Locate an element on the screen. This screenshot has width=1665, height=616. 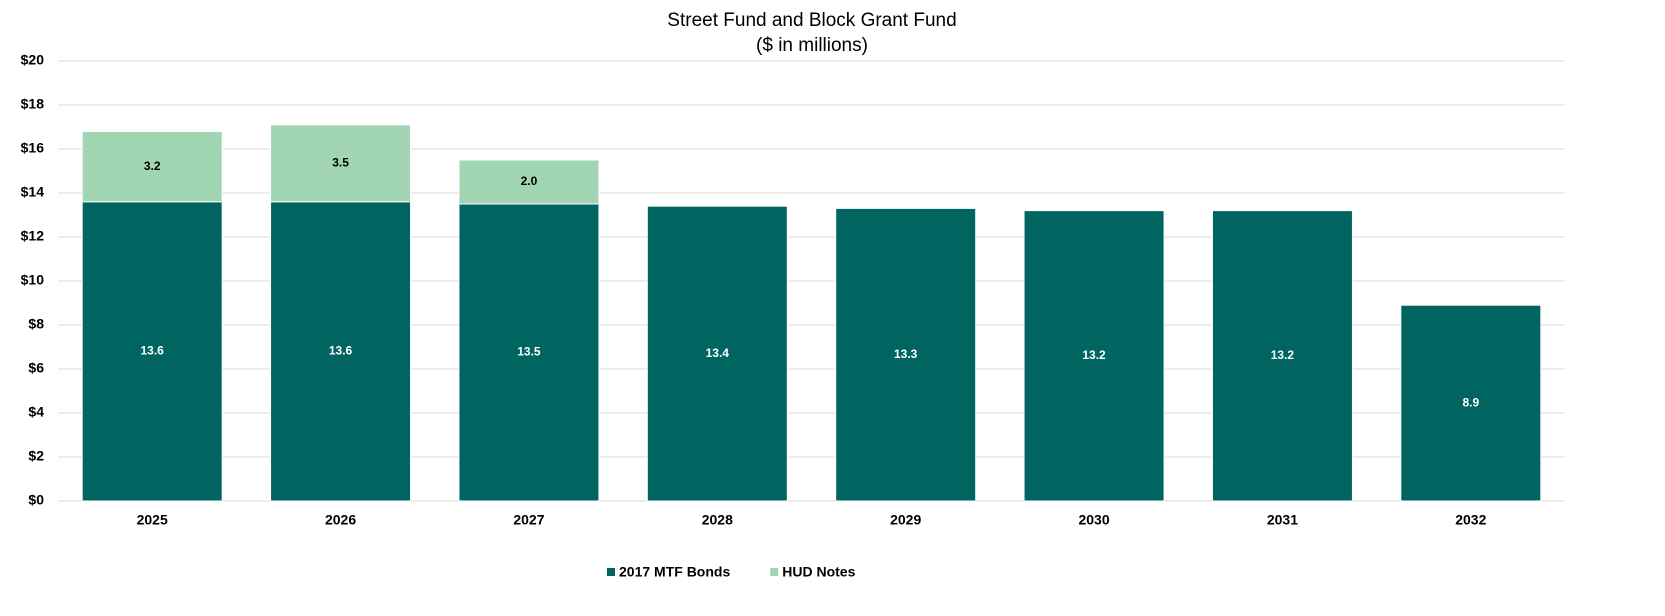
y-tick-label: $14 is located at coordinates (33, 192).